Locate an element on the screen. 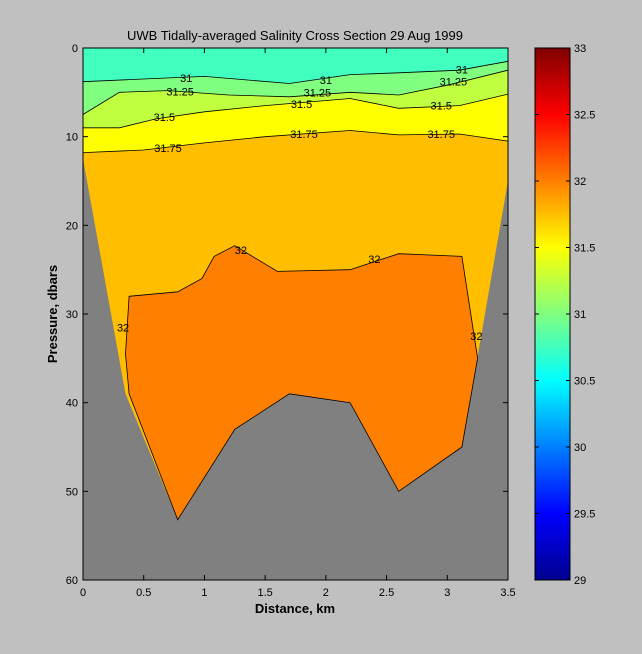 Image resolution: width=642 pixels, height=654 pixels. colorbar-tick-label: 32 is located at coordinates (580, 182).